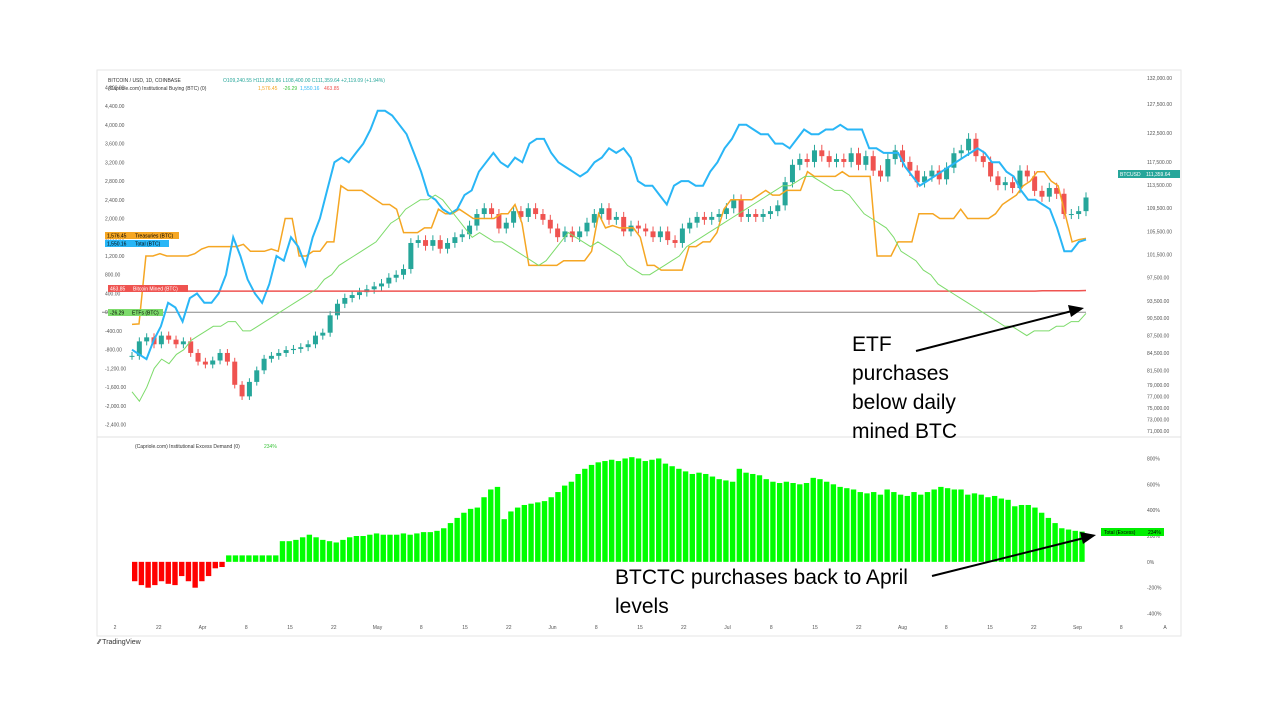  Describe the element at coordinates (115, 163) in the screenshot. I see `left-axis-tick: 3,200.00` at that location.